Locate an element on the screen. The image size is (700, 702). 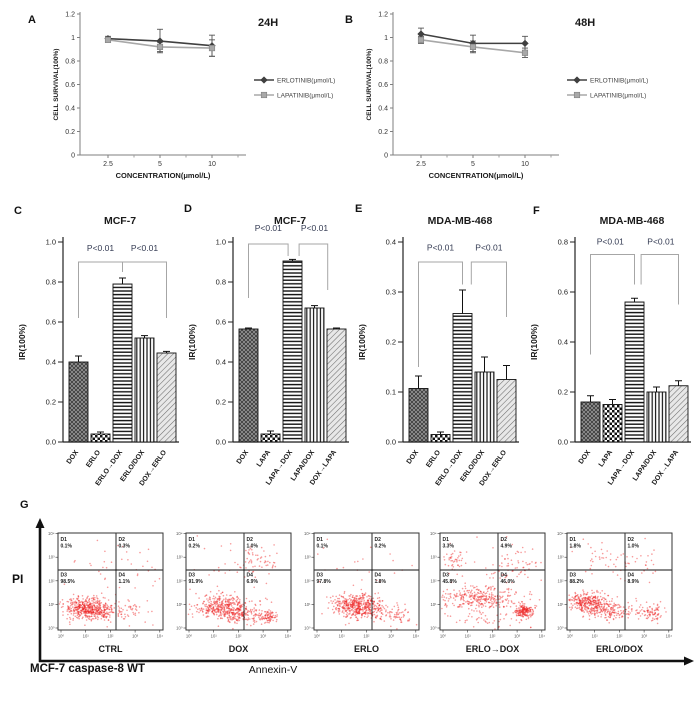
flow-plot-label: ERLO is located at coordinates (366, 649).